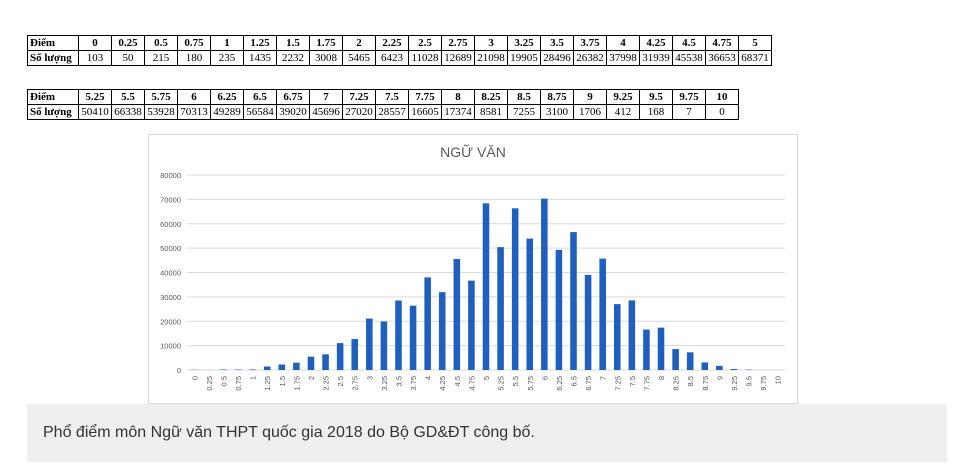 Image resolution: width=960 pixels, height=464 pixels. What do you see at coordinates (282, 381) in the screenshot?
I see `x-tick-label: 1.5` at bounding box center [282, 381].